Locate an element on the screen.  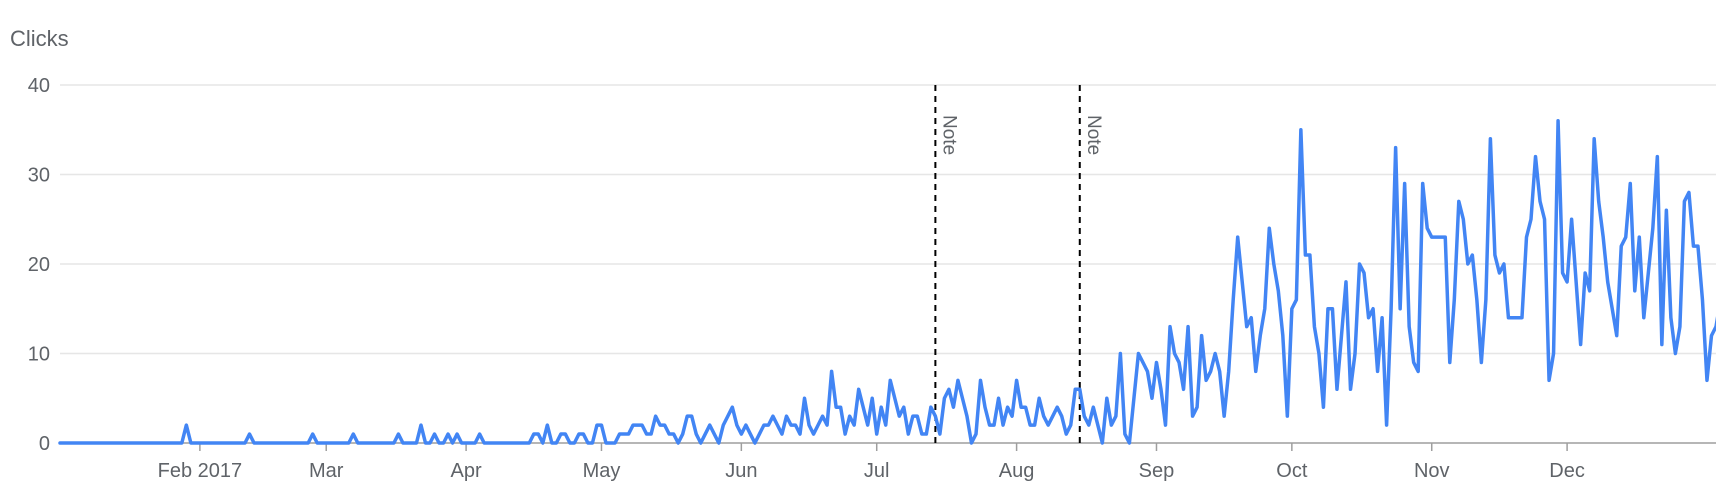
x-tick-label: Oct is located at coordinates (1292, 471).